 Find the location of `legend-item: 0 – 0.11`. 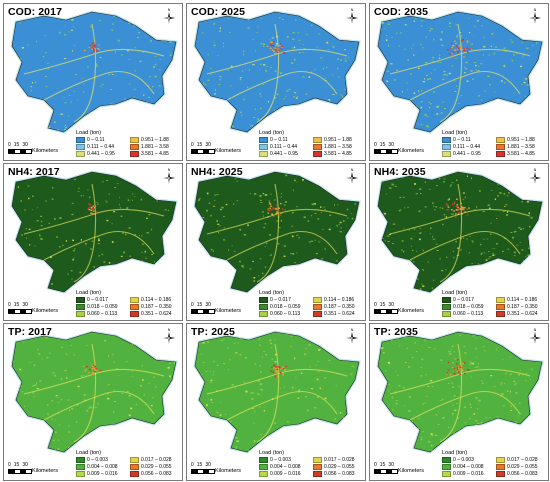

legend-item: 0 – 0.11 is located at coordinates (285, 140).